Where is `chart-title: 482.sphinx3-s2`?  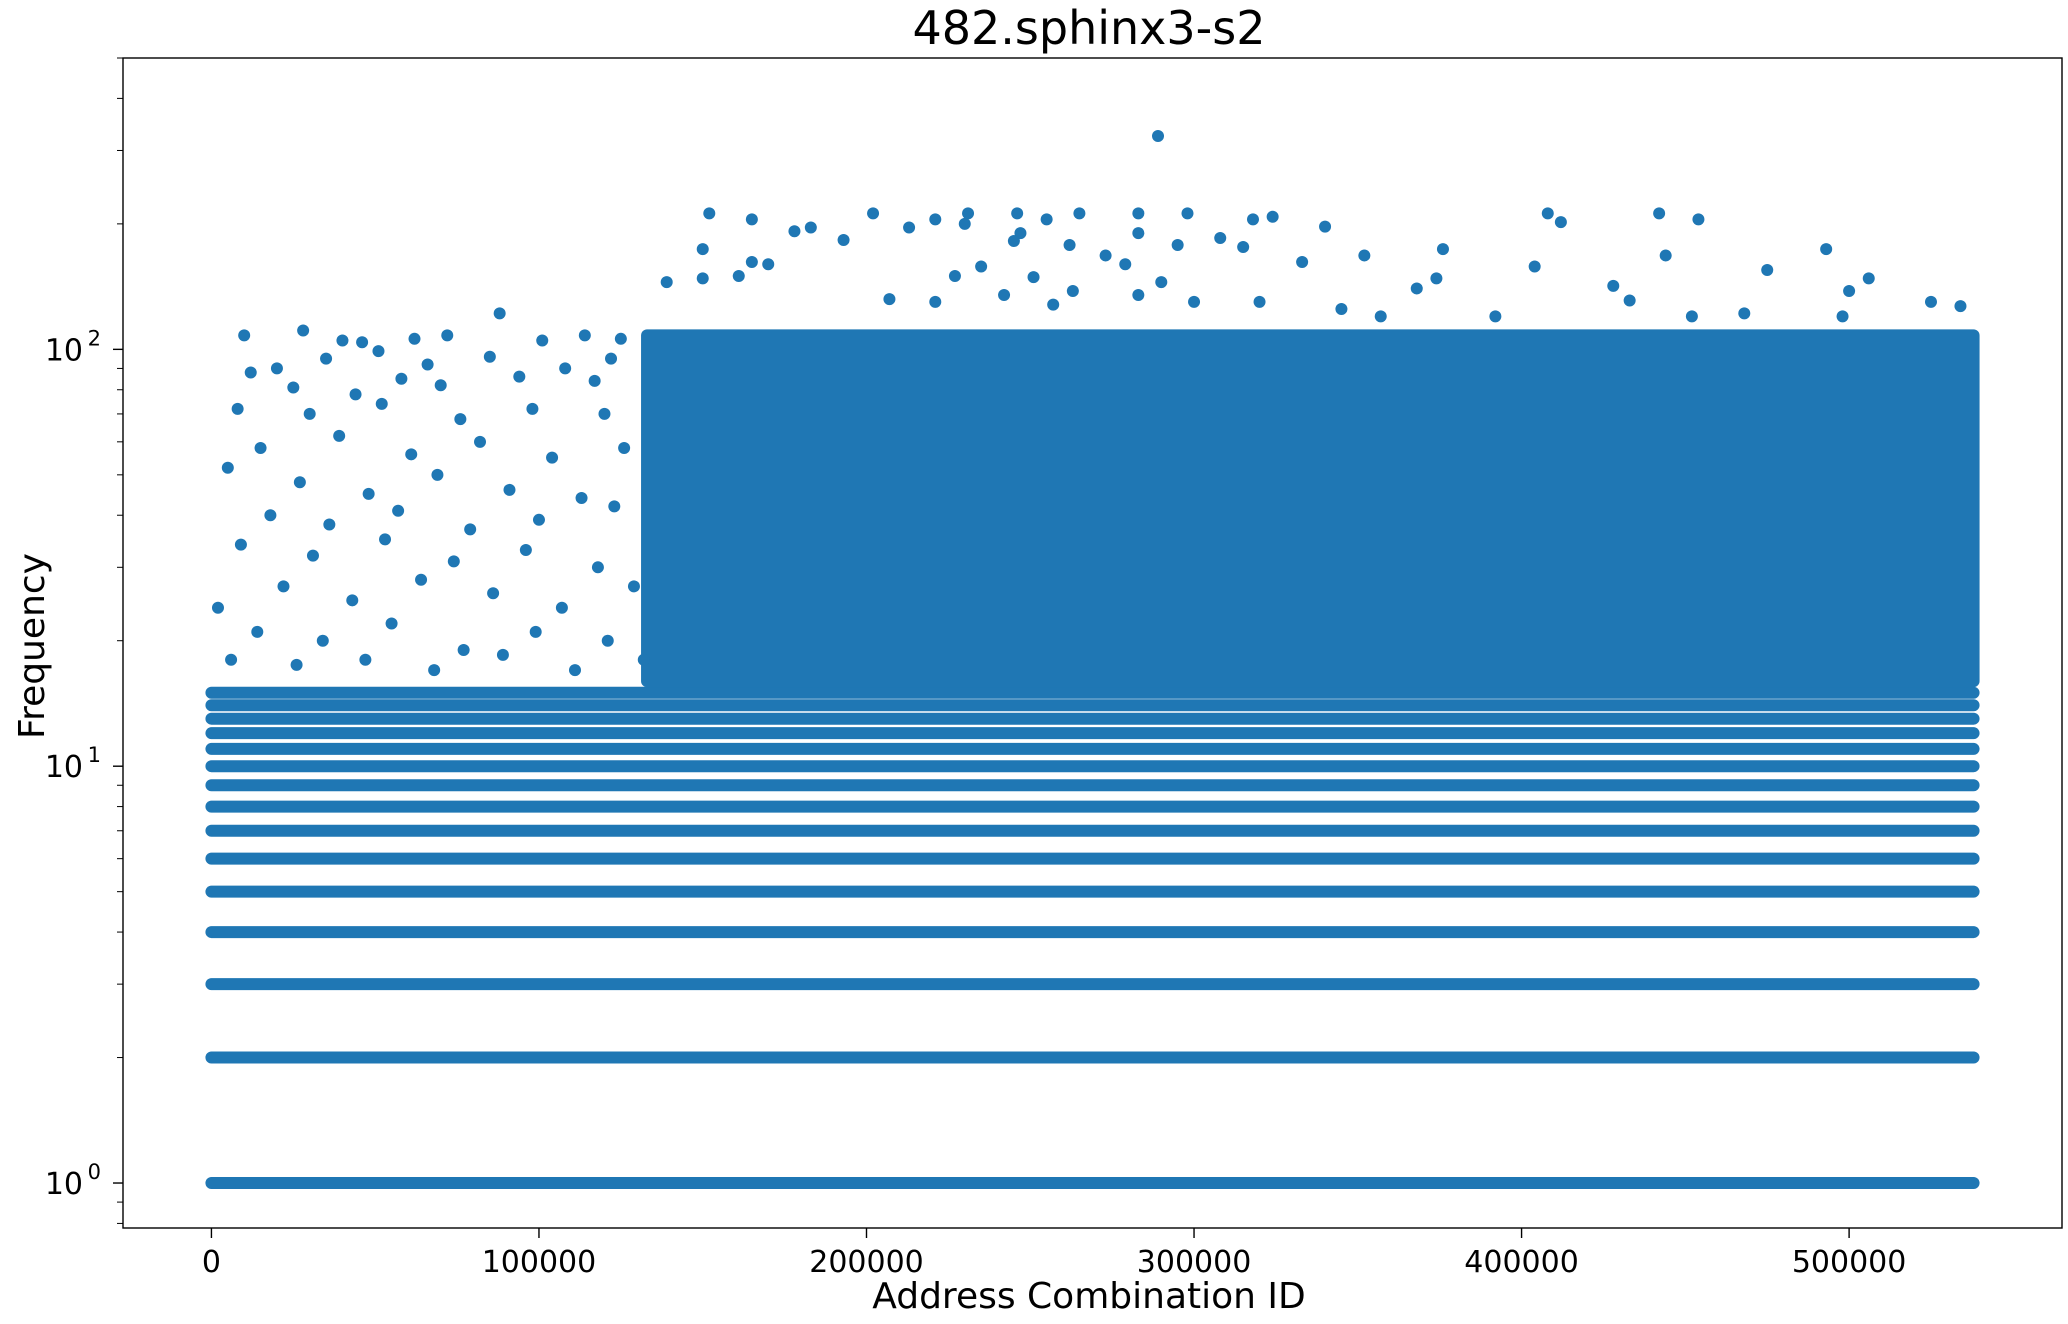 chart-title: 482.sphinx3-s2 is located at coordinates (1089, 28).